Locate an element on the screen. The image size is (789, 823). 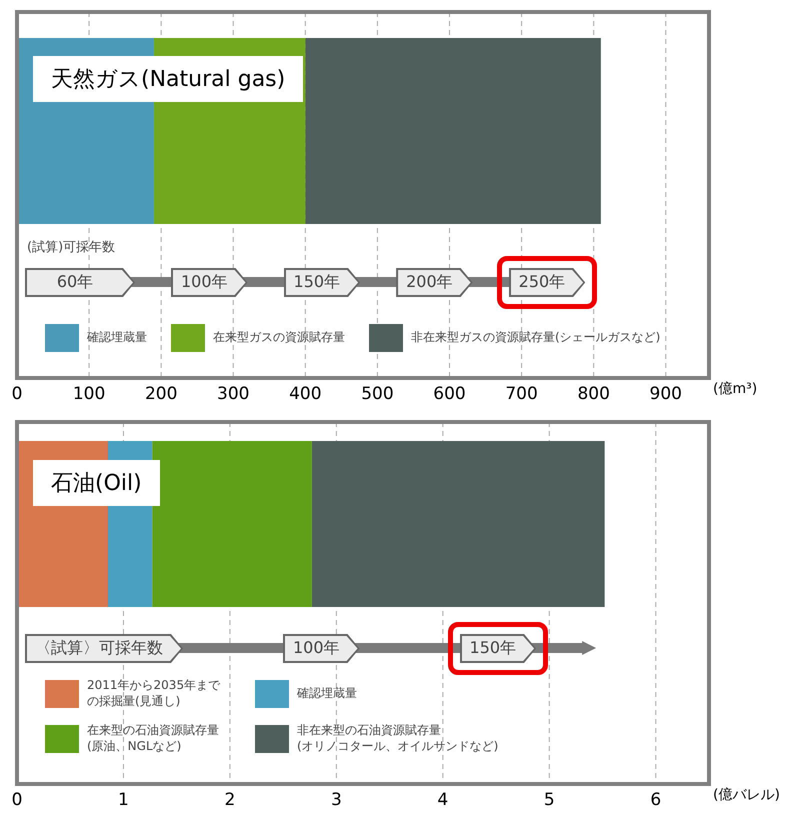
legend-label: 非在来型ガスの資源賦存量(シェールガスなど) is located at coordinates (535, 338).